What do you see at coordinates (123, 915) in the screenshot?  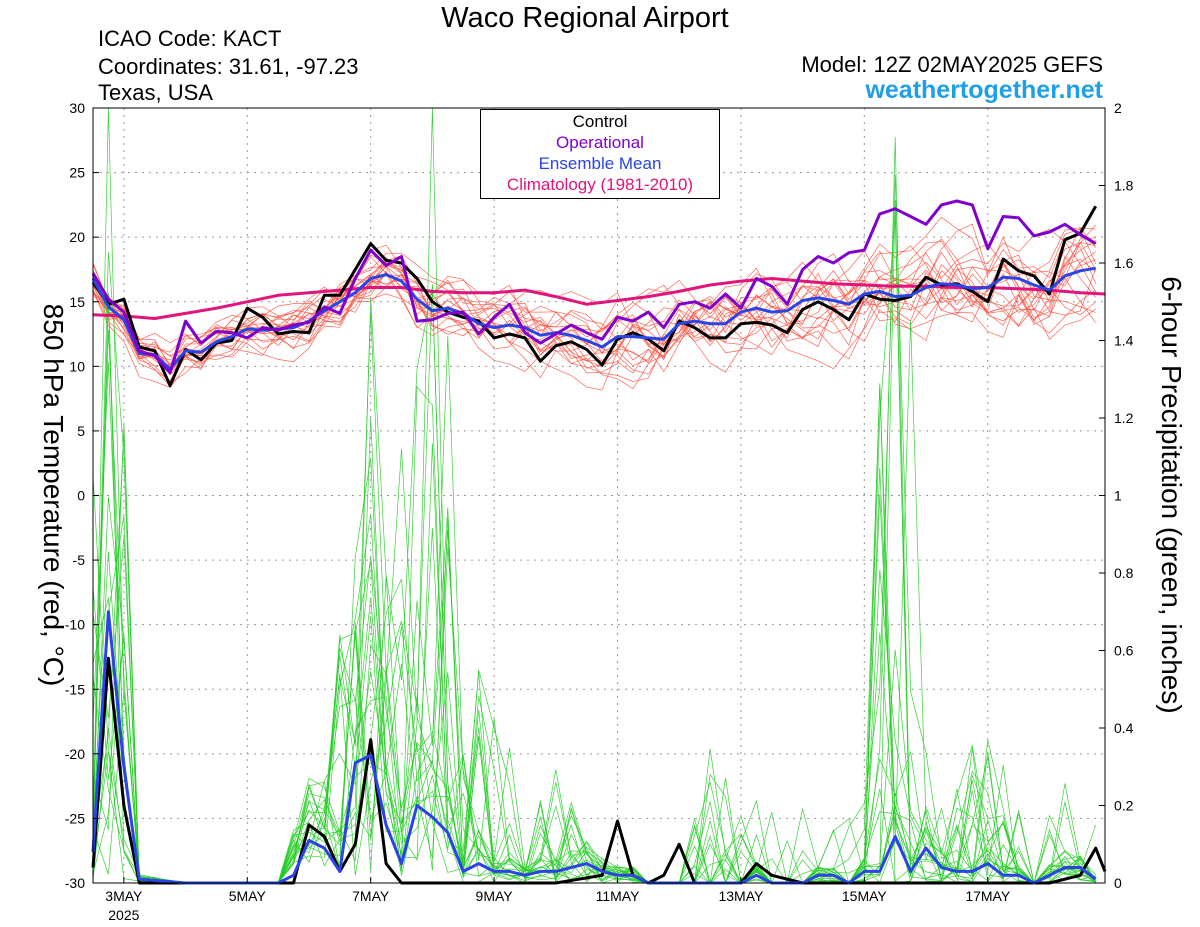 I see `x-year-label: 2025` at bounding box center [123, 915].